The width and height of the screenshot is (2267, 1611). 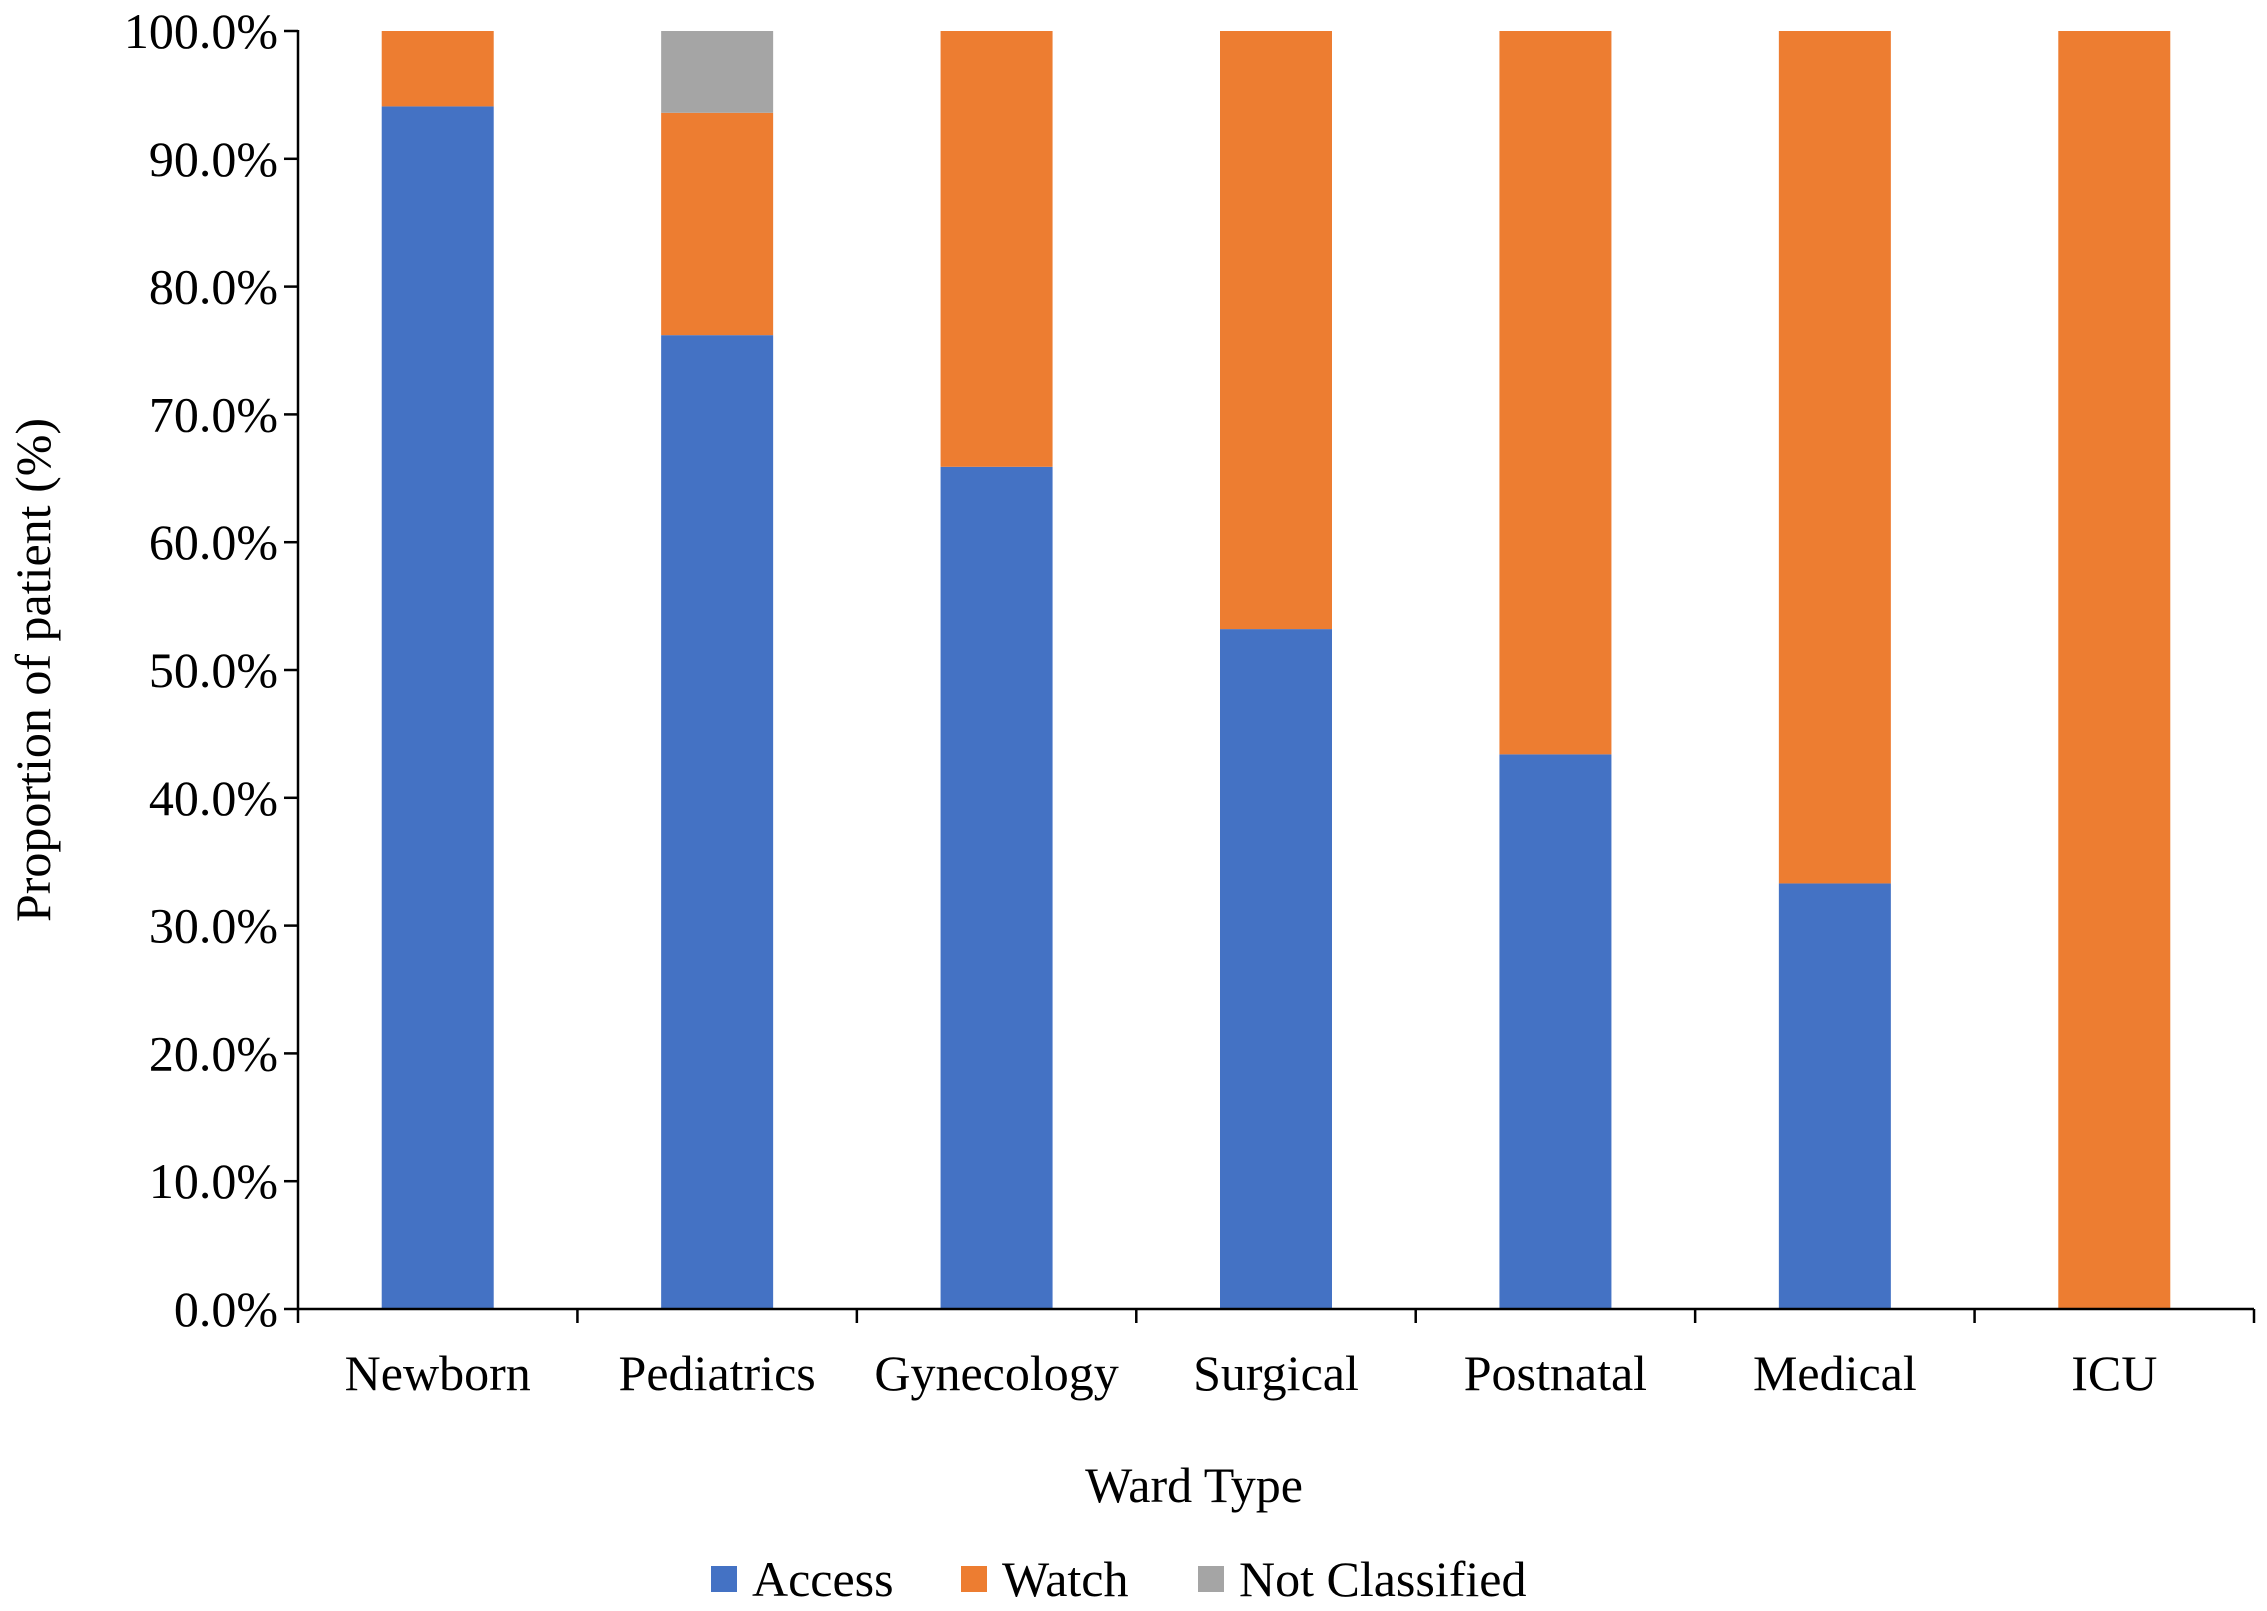 I want to click on bar-segment-access-surgical, so click(x=1276, y=969).